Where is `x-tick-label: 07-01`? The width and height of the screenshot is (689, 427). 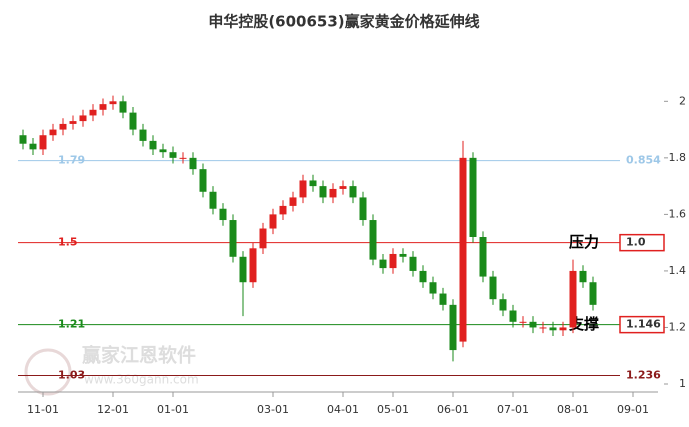 x-tick-label: 07-01 is located at coordinates (513, 409).